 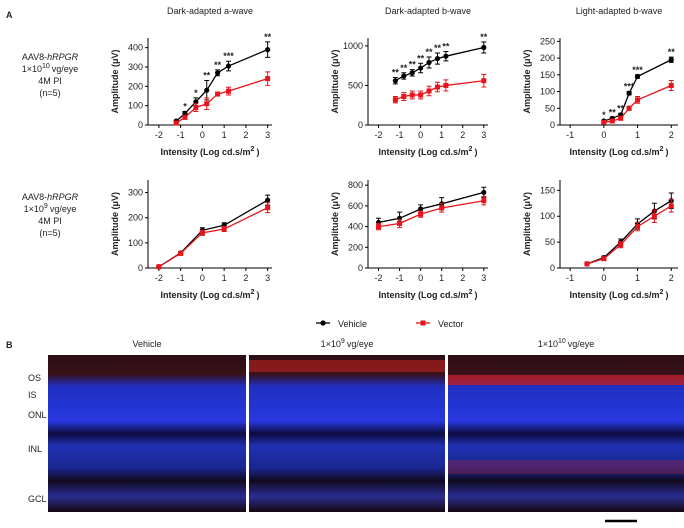 What do you see at coordinates (428, 11) in the screenshot?
I see `chart-title: Dark-adapted b-wave` at bounding box center [428, 11].